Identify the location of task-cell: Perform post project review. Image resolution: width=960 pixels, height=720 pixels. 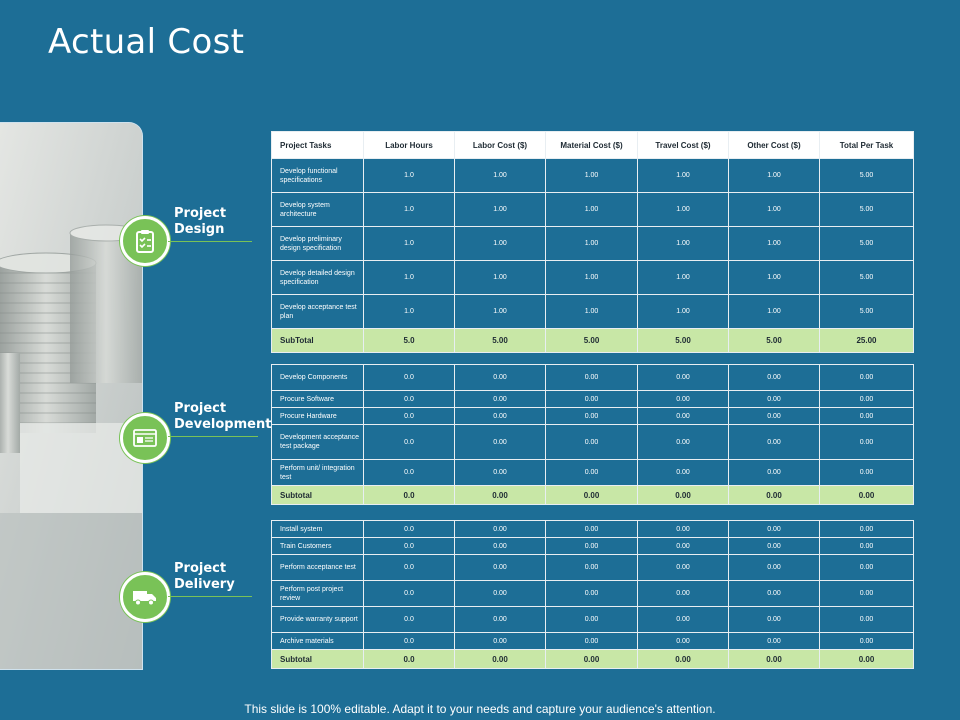
(317, 593).